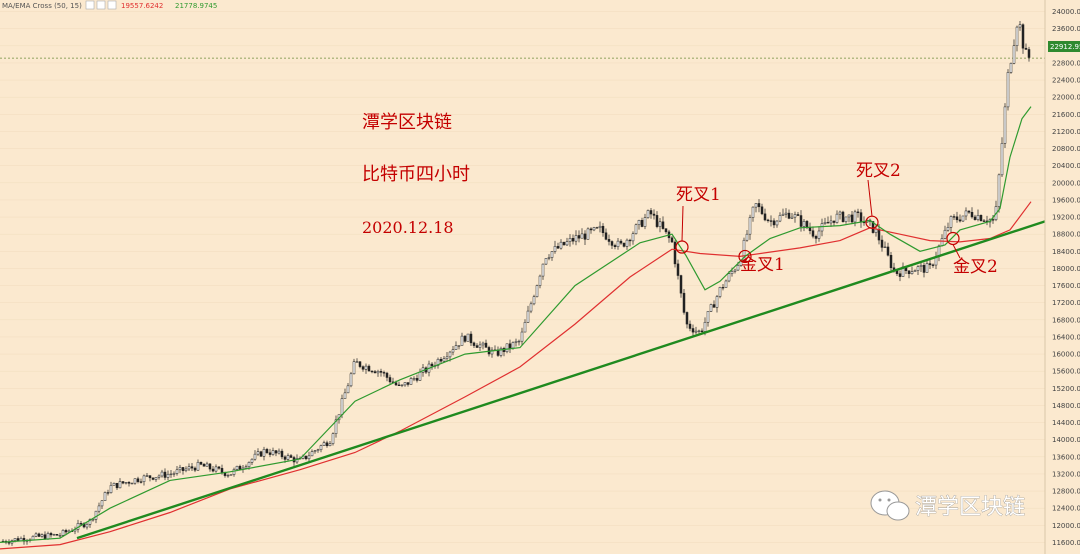 The height and width of the screenshot is (554, 1080). I want to click on y-tick-label: 22400.00, so click(1066, 81).